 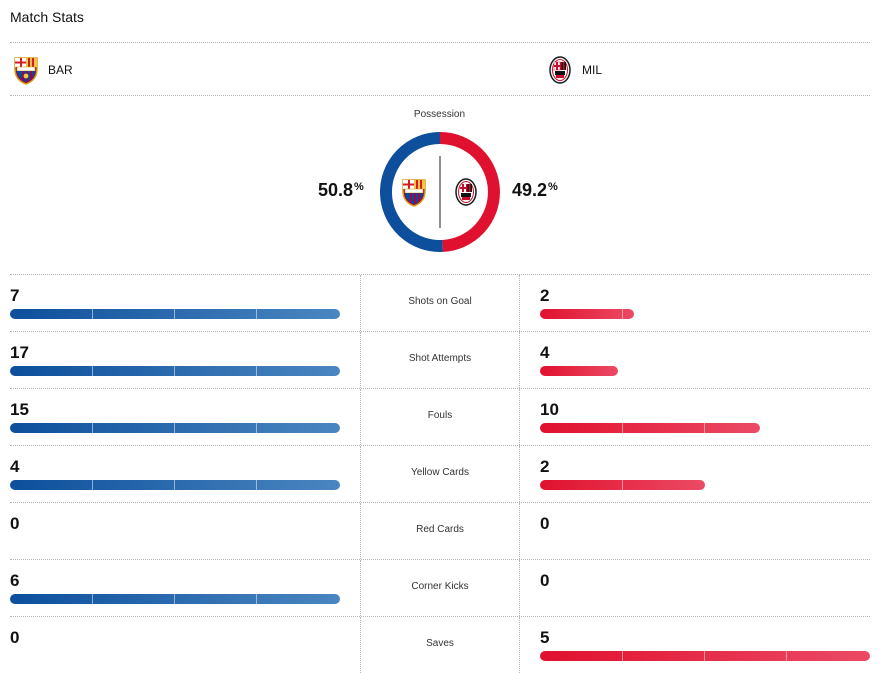 What do you see at coordinates (42, 70) in the screenshot?
I see `home-team: BAR` at bounding box center [42, 70].